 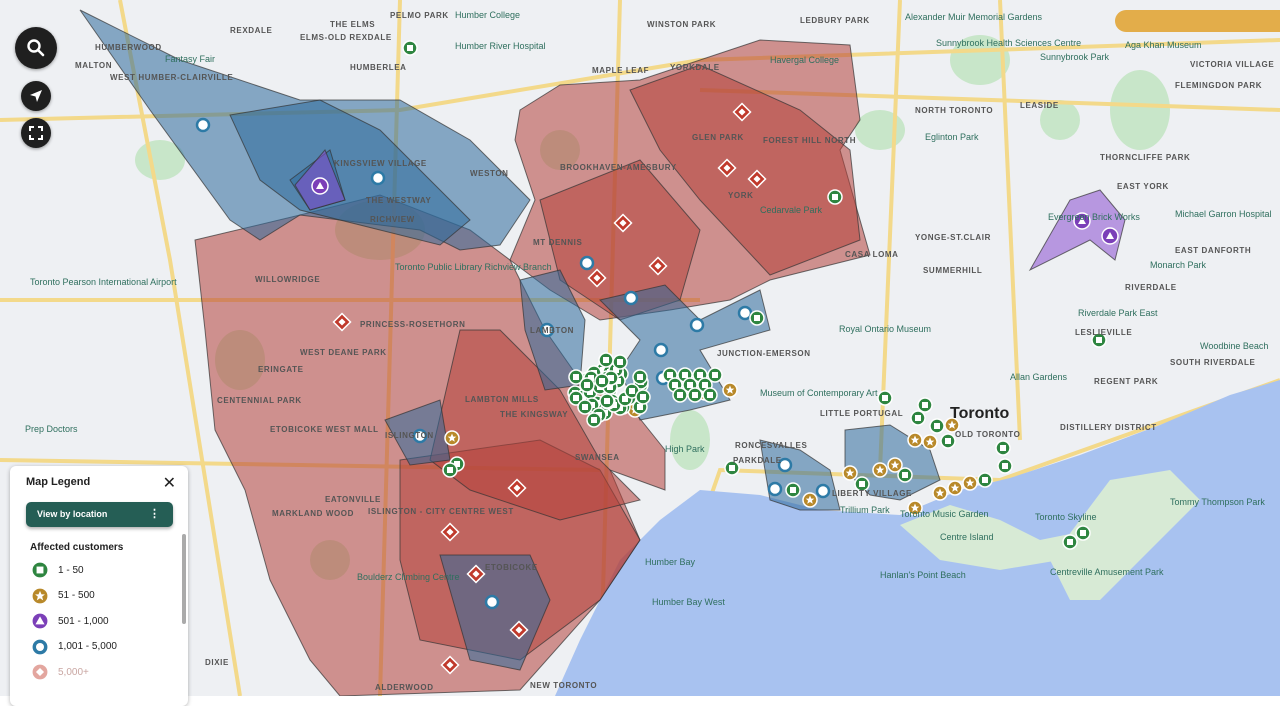 What do you see at coordinates (1151, 287) in the screenshot?
I see `place-label: RIVERDALE` at bounding box center [1151, 287].